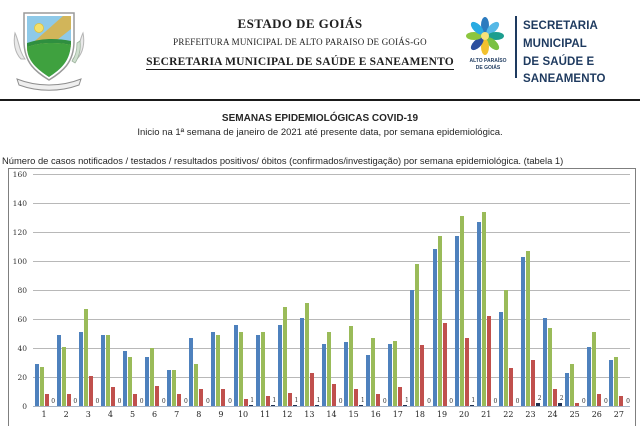 The image size is (640, 426). What do you see at coordinates (606, 401) in the screenshot?
I see `obitos-data-label-week-26: 0` at bounding box center [606, 401].